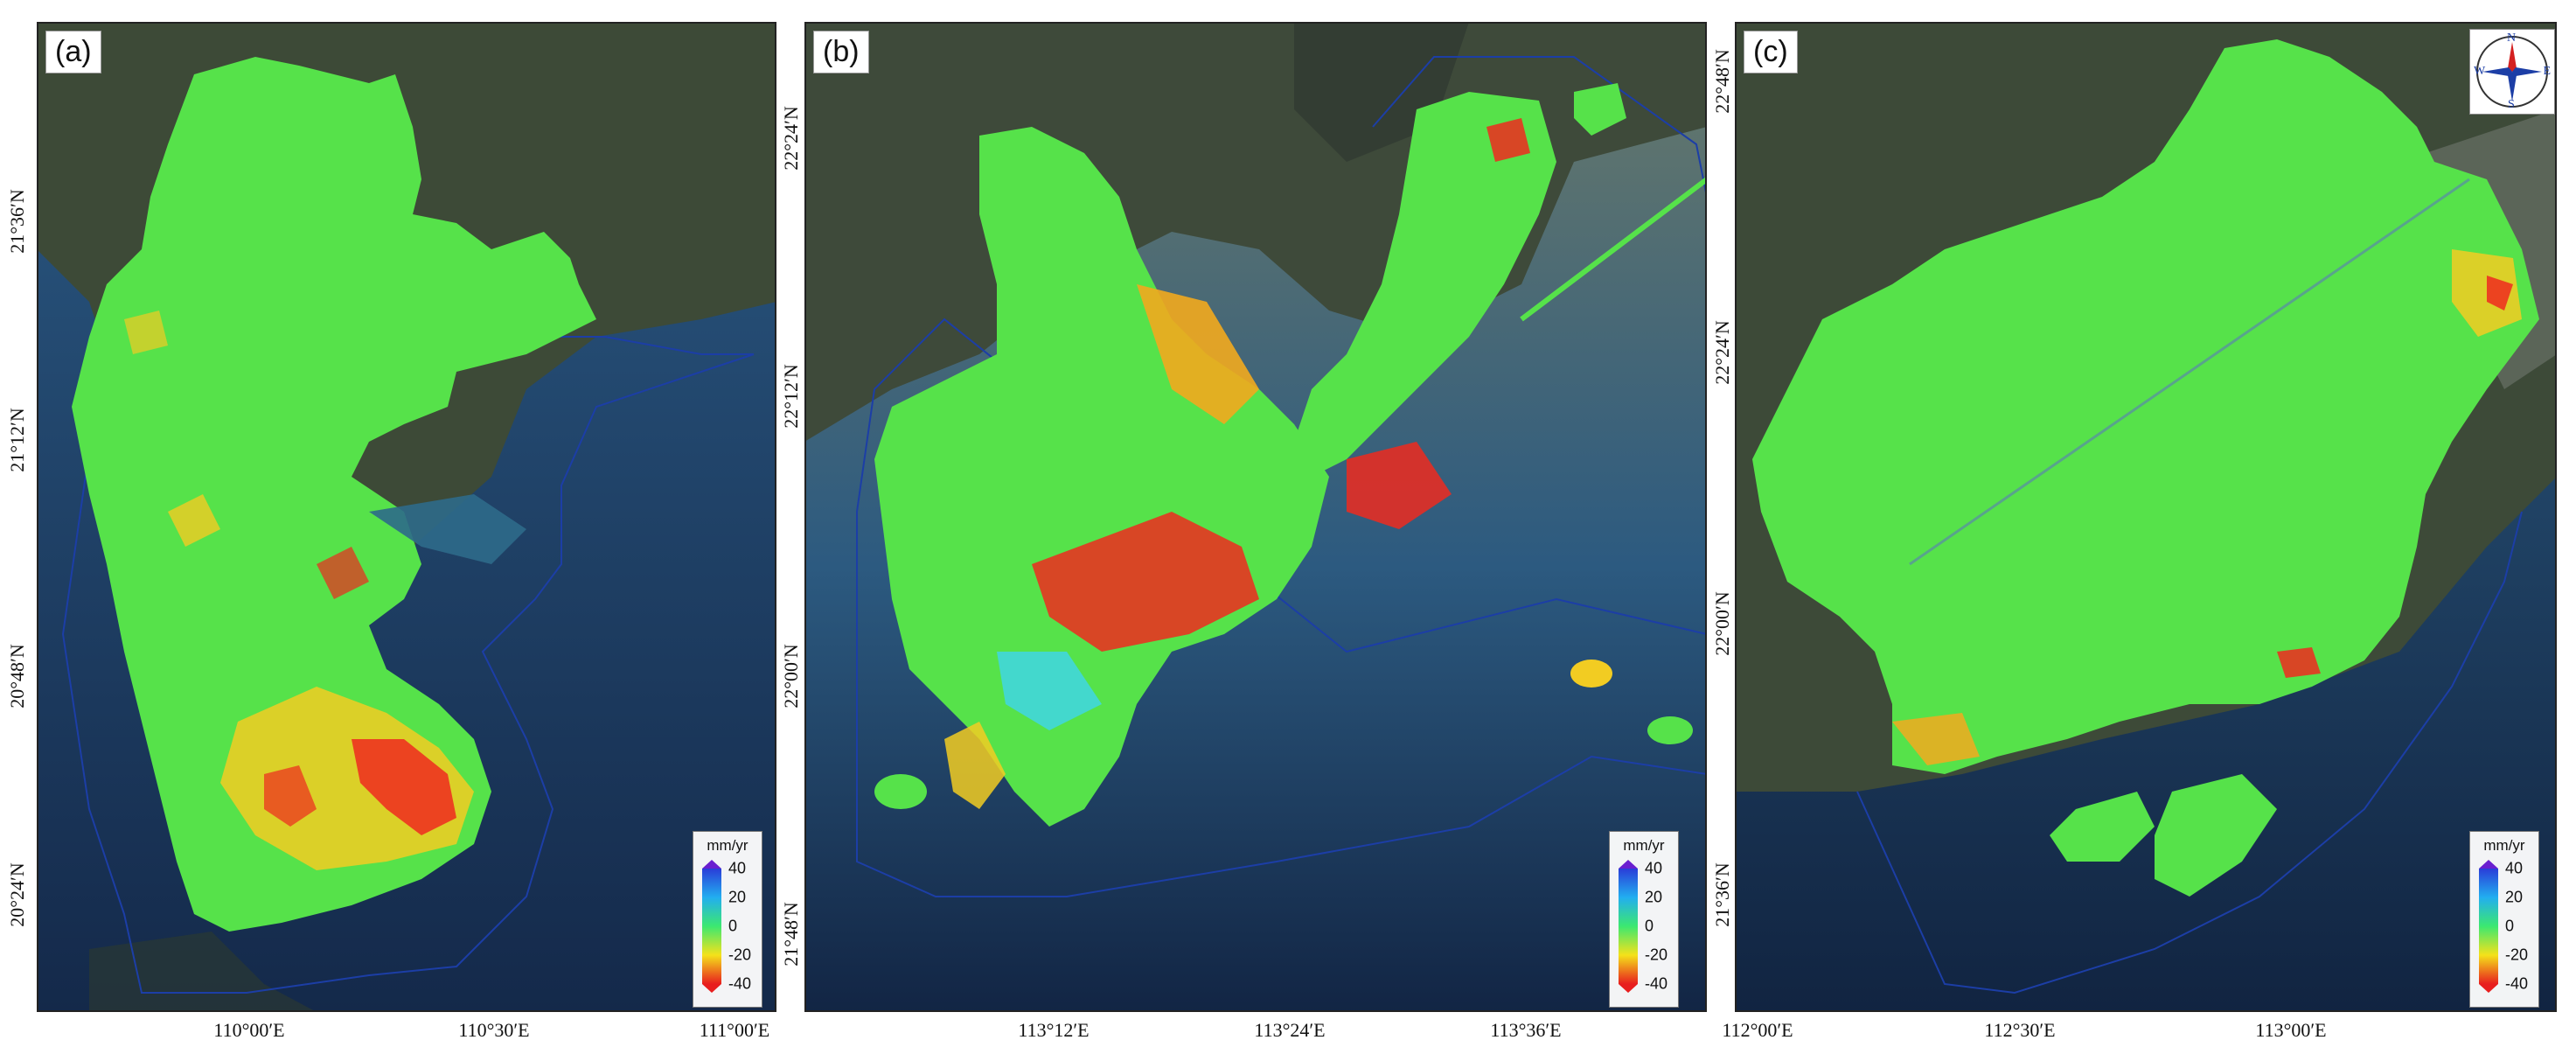 This screenshot has width=2576, height=1054. I want to click on lat-label: 21°12′N, so click(17, 440).